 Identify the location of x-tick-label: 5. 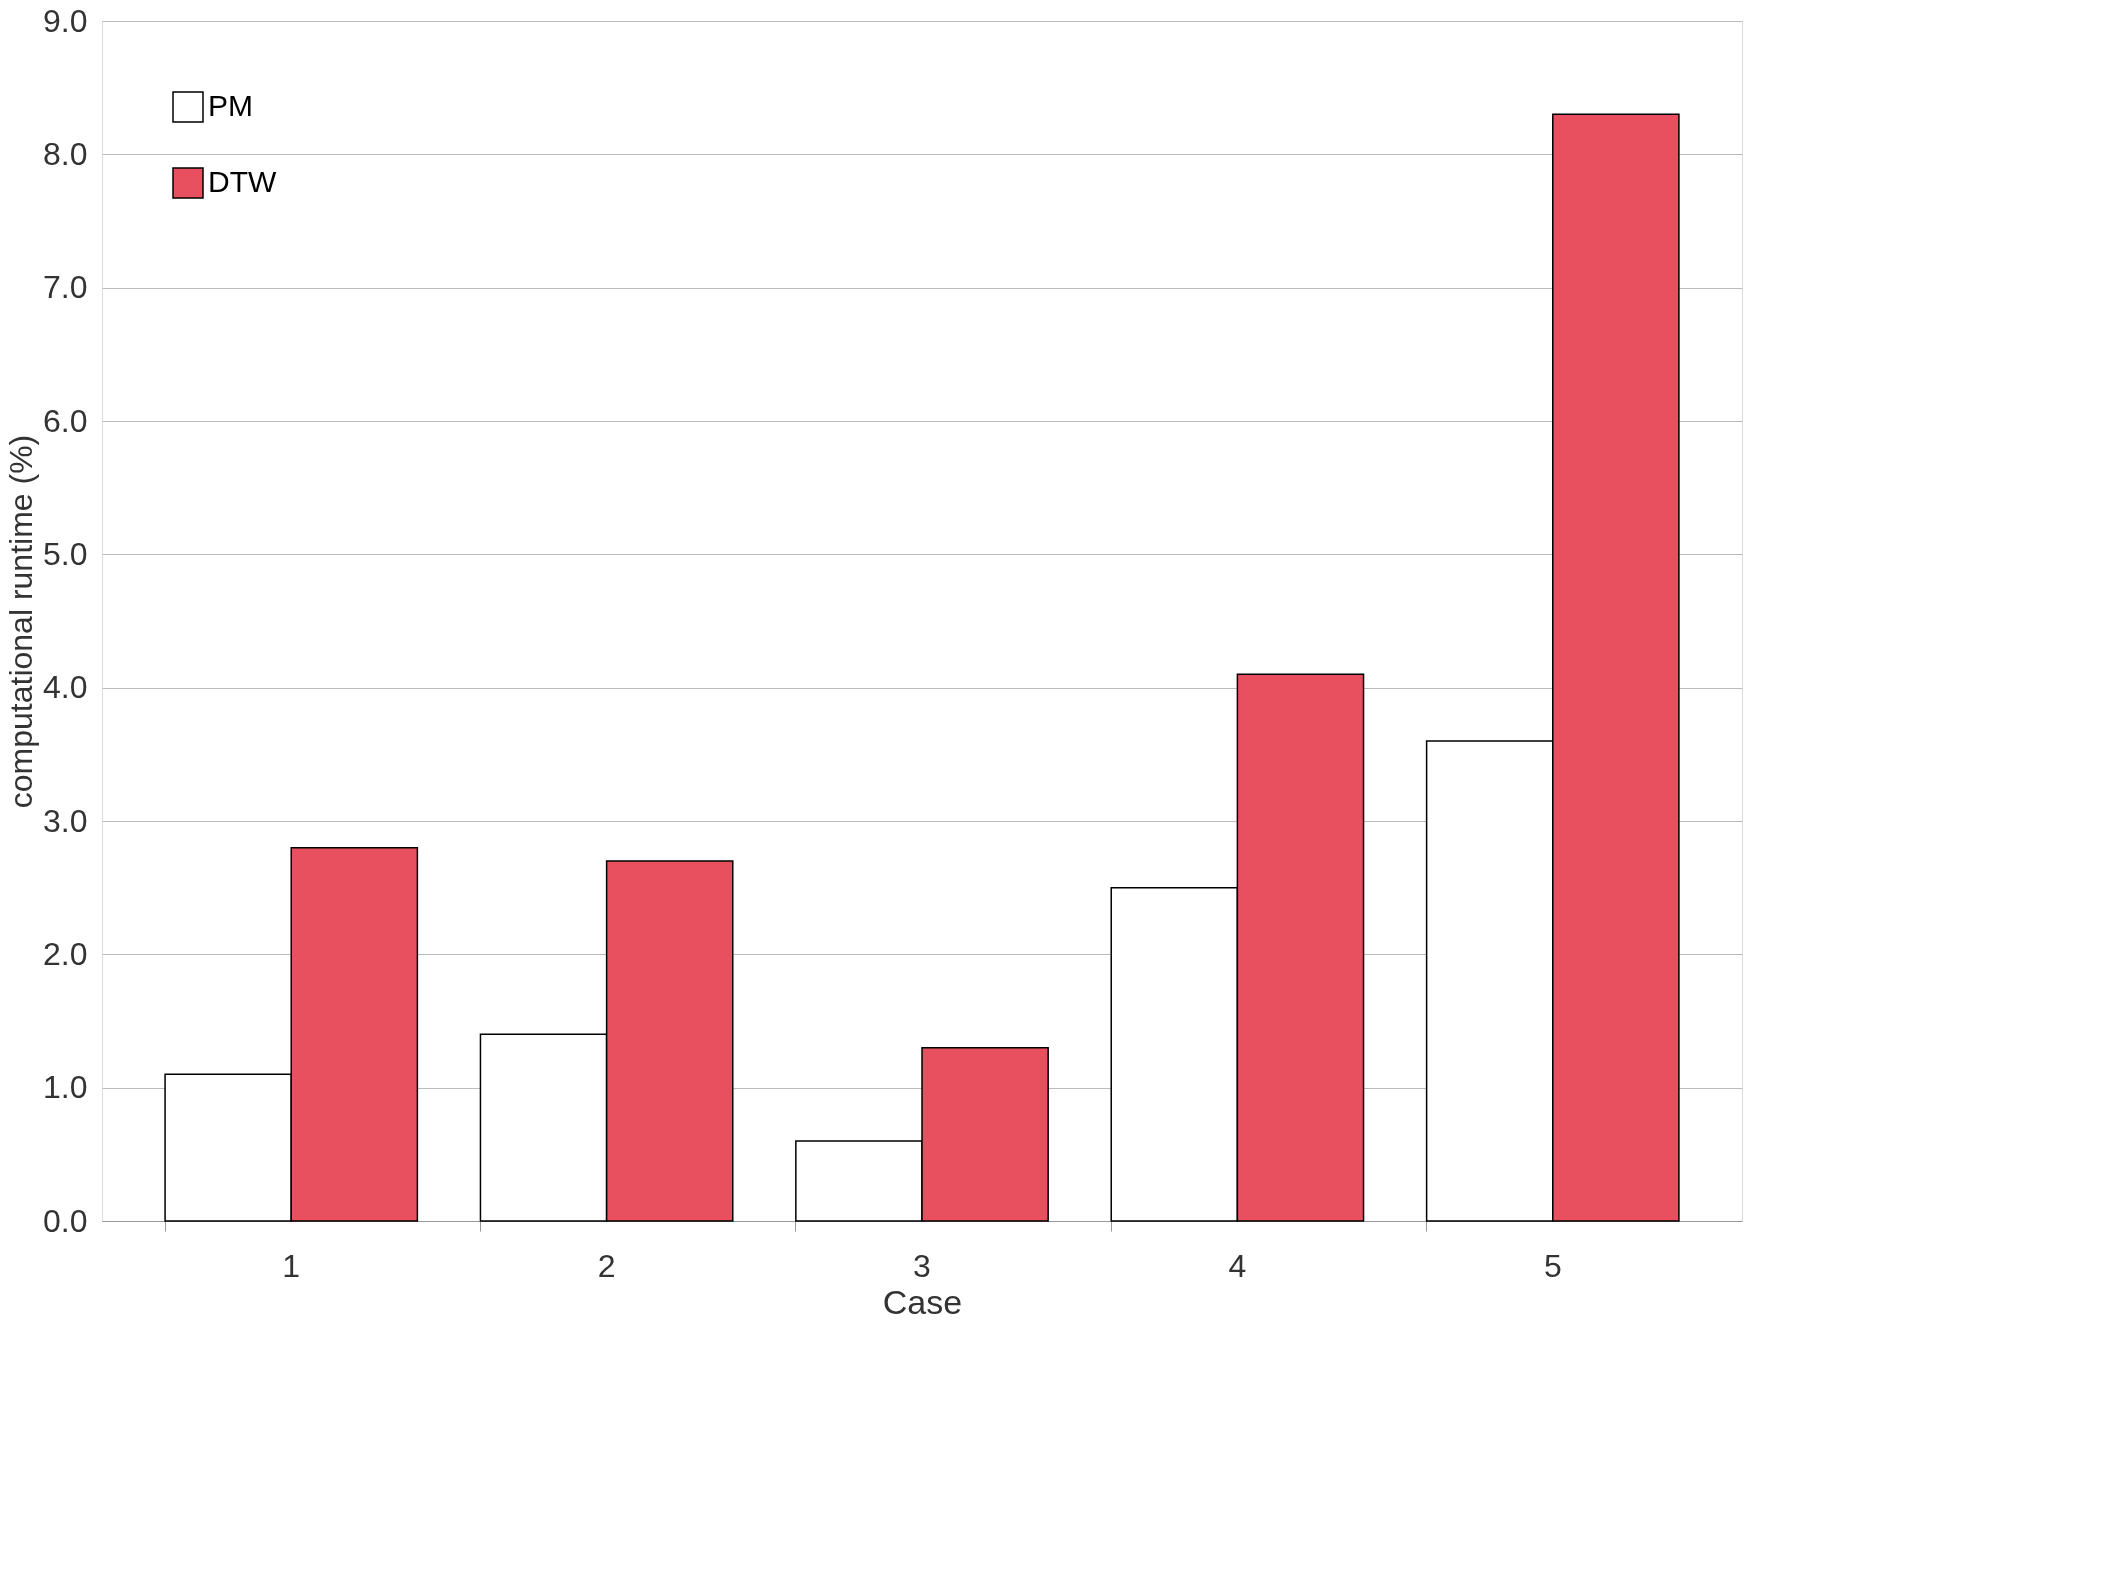
(1552, 1265).